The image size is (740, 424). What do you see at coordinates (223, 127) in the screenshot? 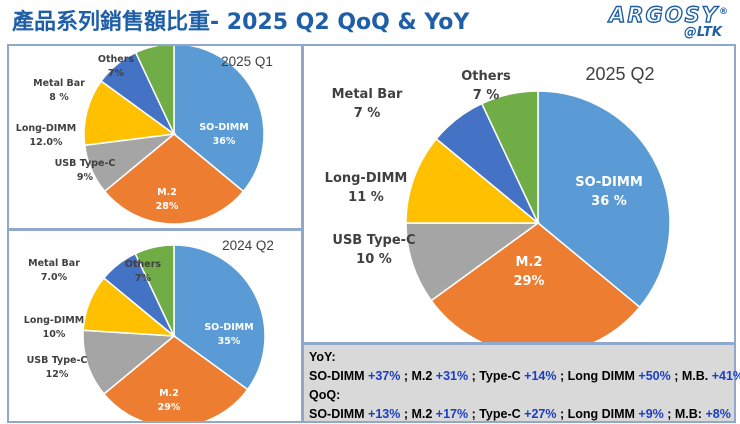
I see `pie-label-2025-q1-so-dimm: SO-DIMM` at bounding box center [223, 127].